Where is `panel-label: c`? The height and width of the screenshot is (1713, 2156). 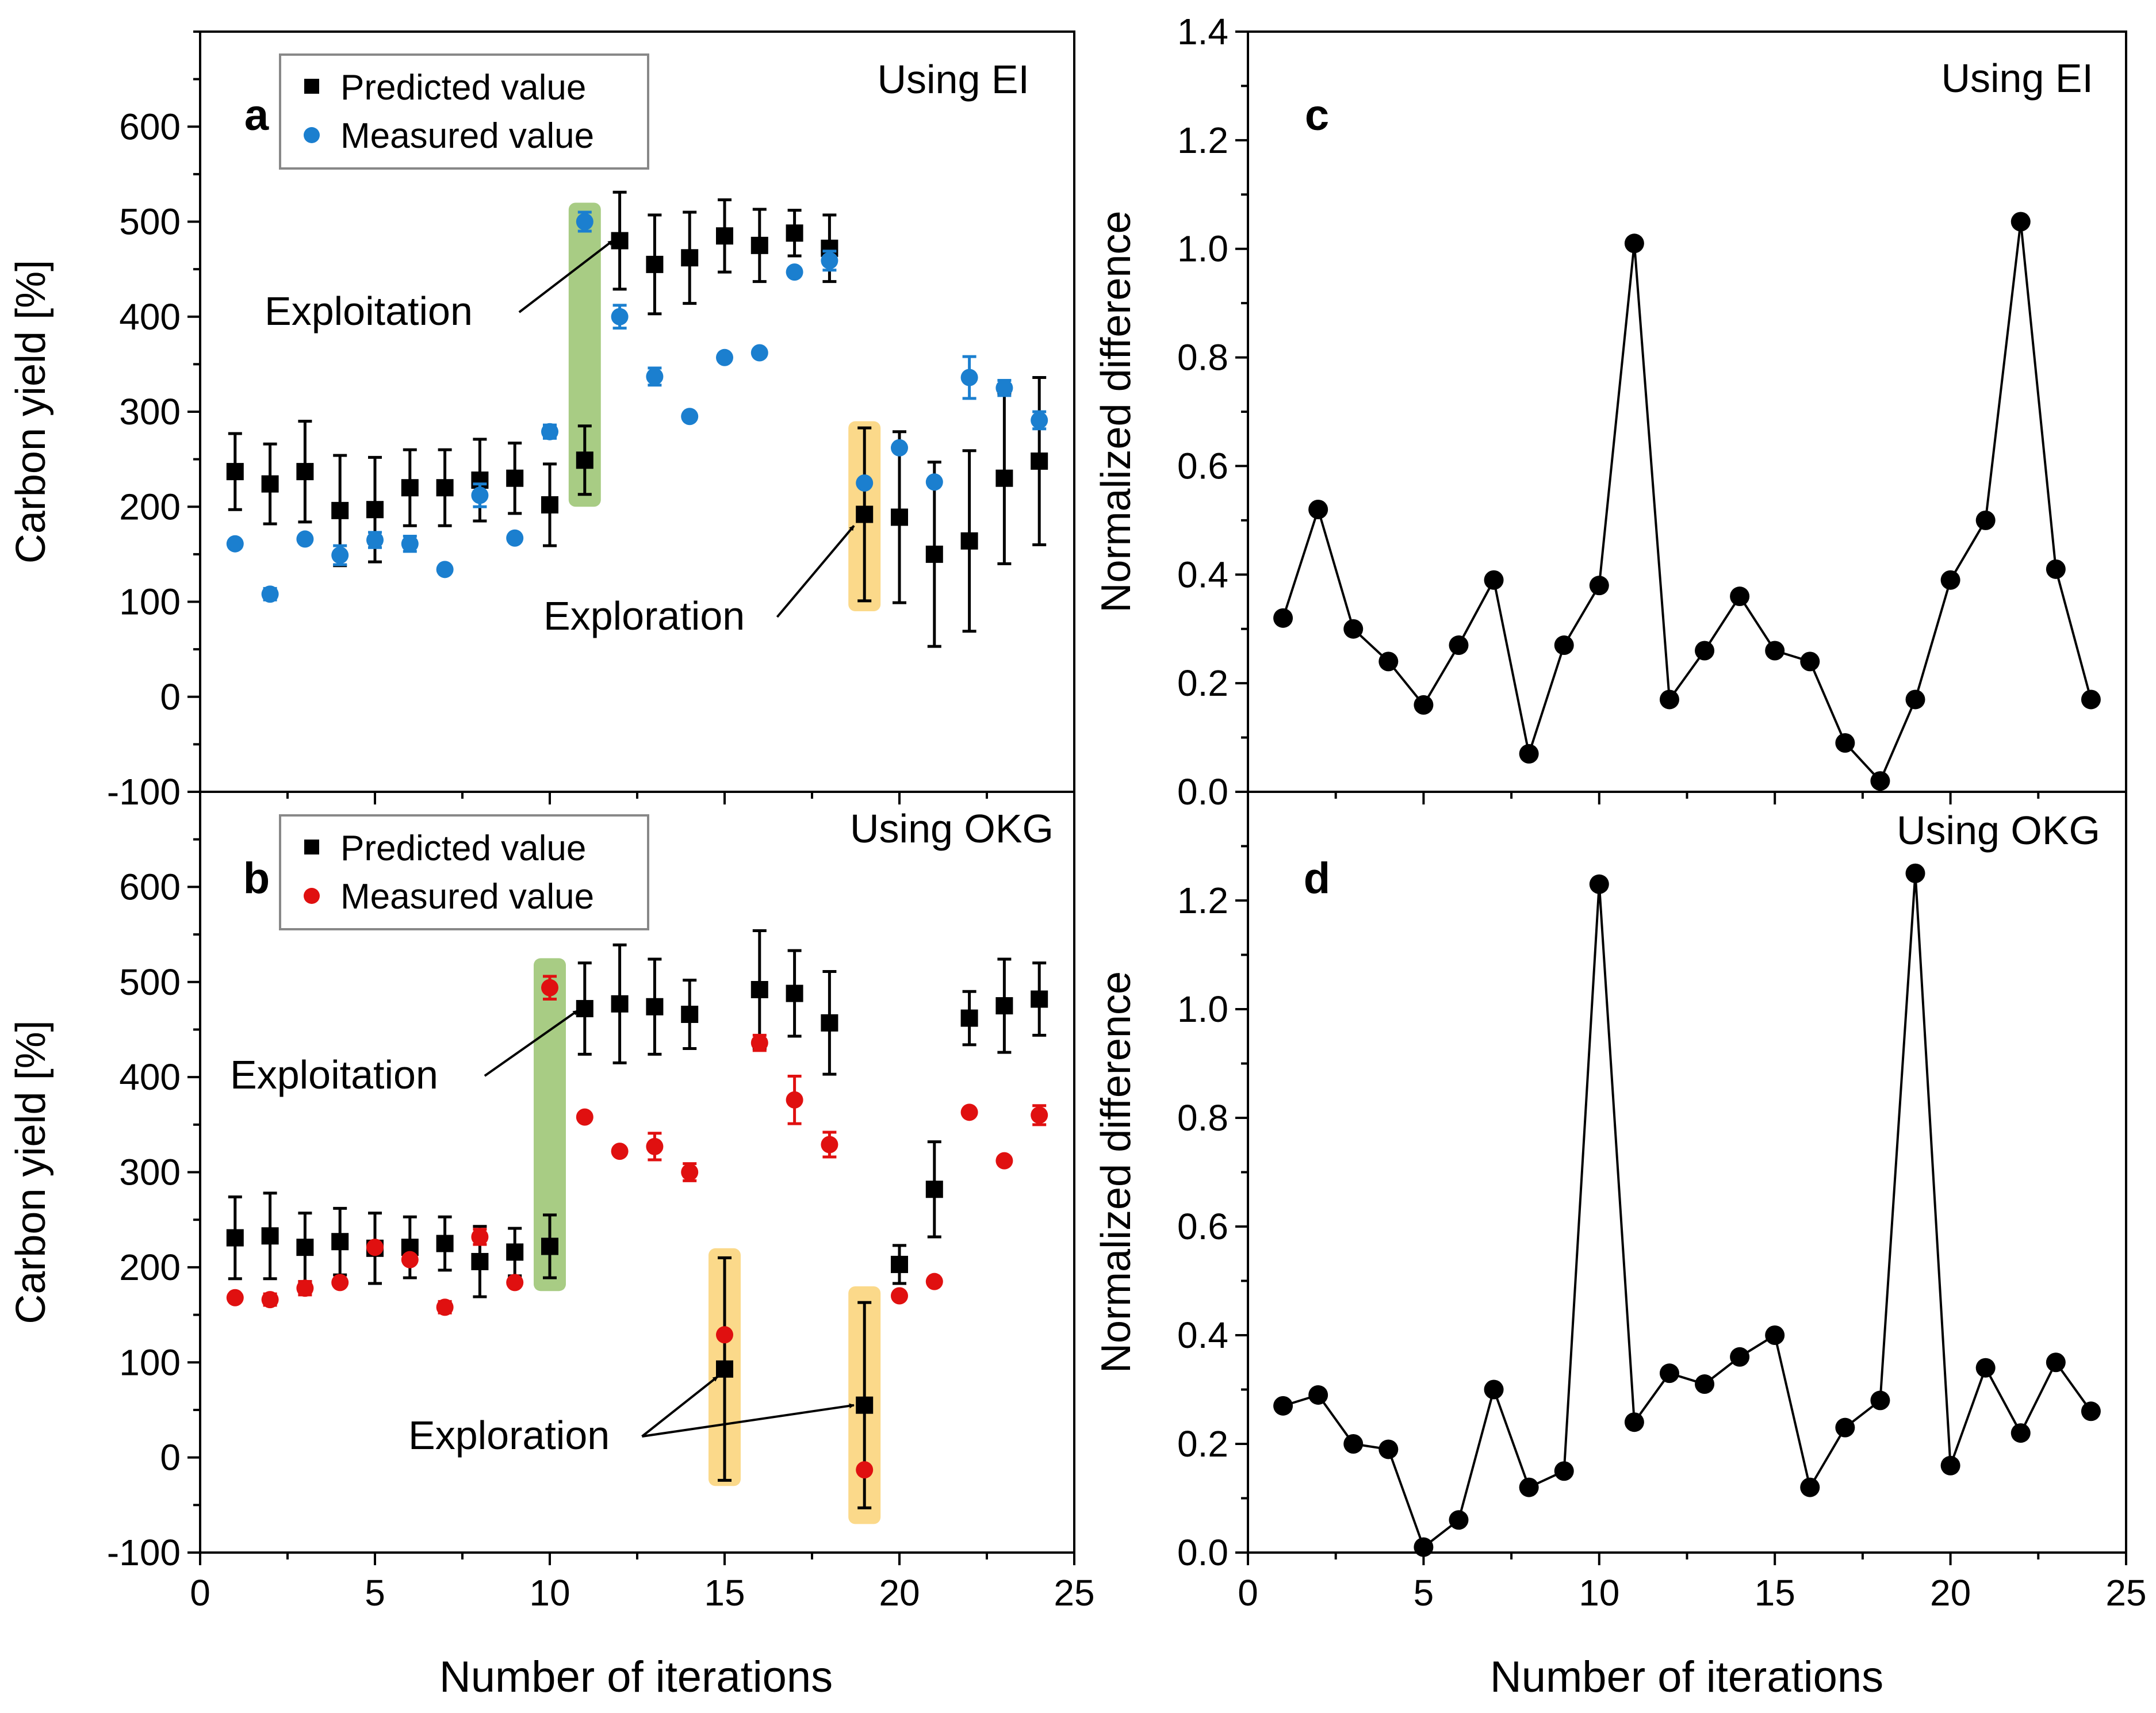
panel-label: c is located at coordinates (1317, 116).